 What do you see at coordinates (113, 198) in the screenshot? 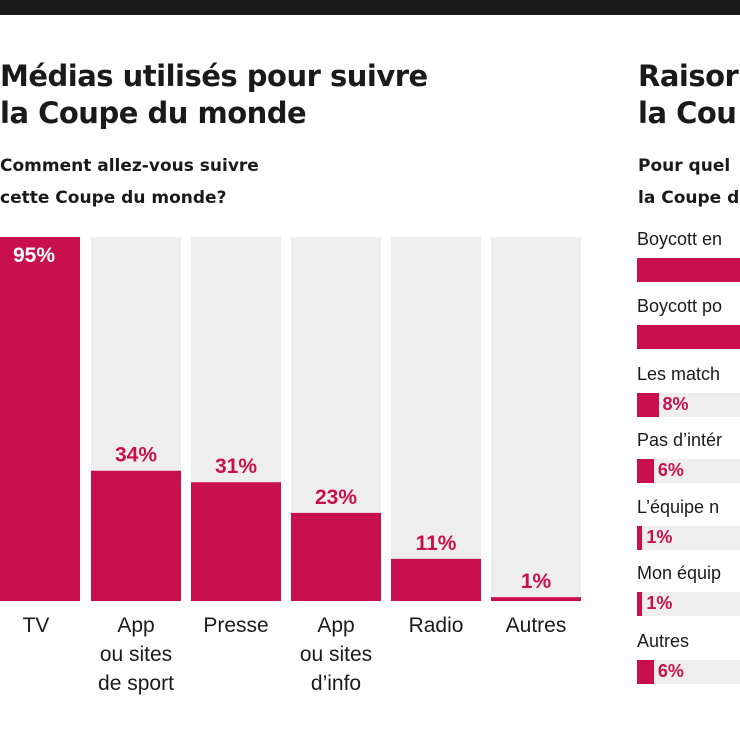
I see `chart-subtitle-line-2: cette Coupe du monde?` at bounding box center [113, 198].